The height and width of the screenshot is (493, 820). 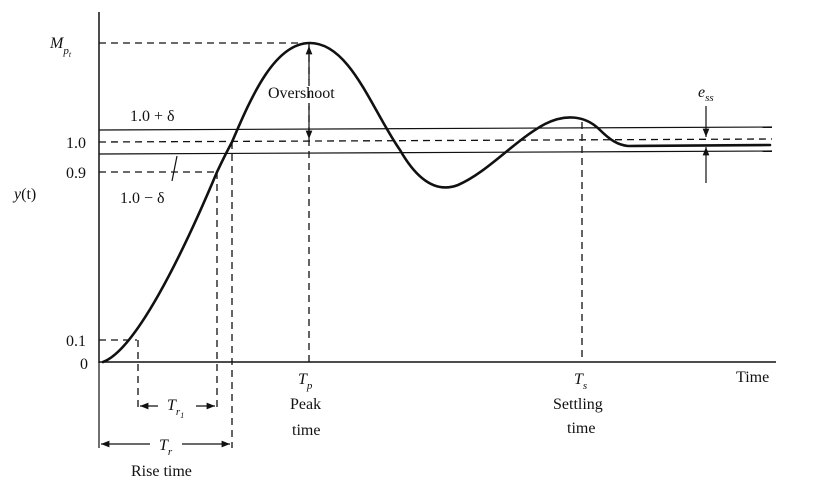 I want to click on tick-label-1-0: 1.0, so click(x=76, y=143).